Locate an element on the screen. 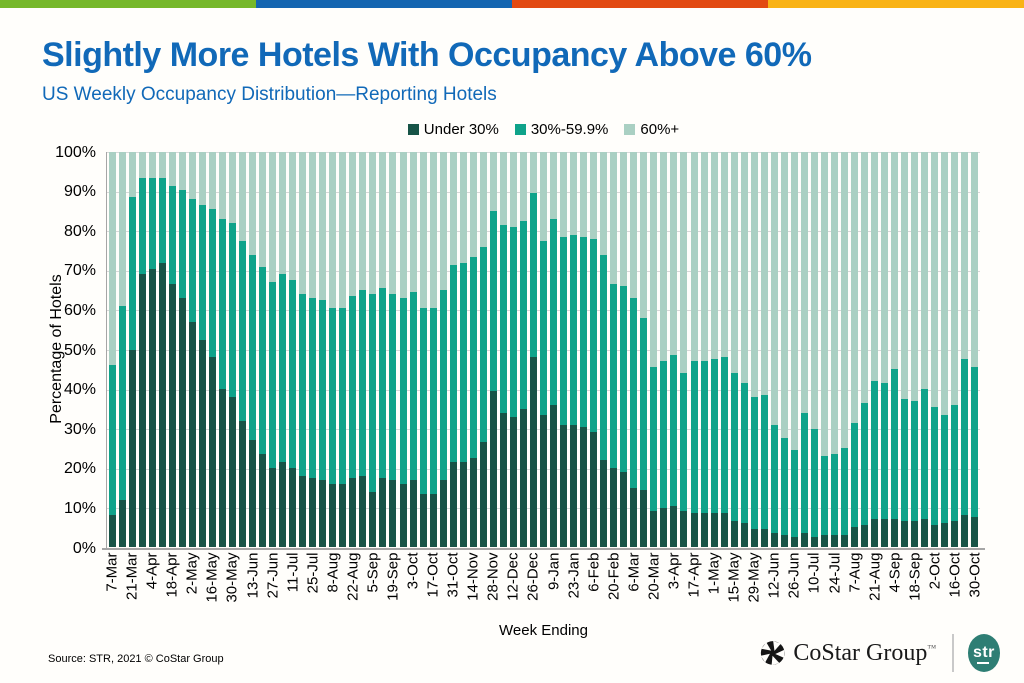 The width and height of the screenshot is (1024, 683). x-tick-label: 23-Jan is located at coordinates (574, 575).